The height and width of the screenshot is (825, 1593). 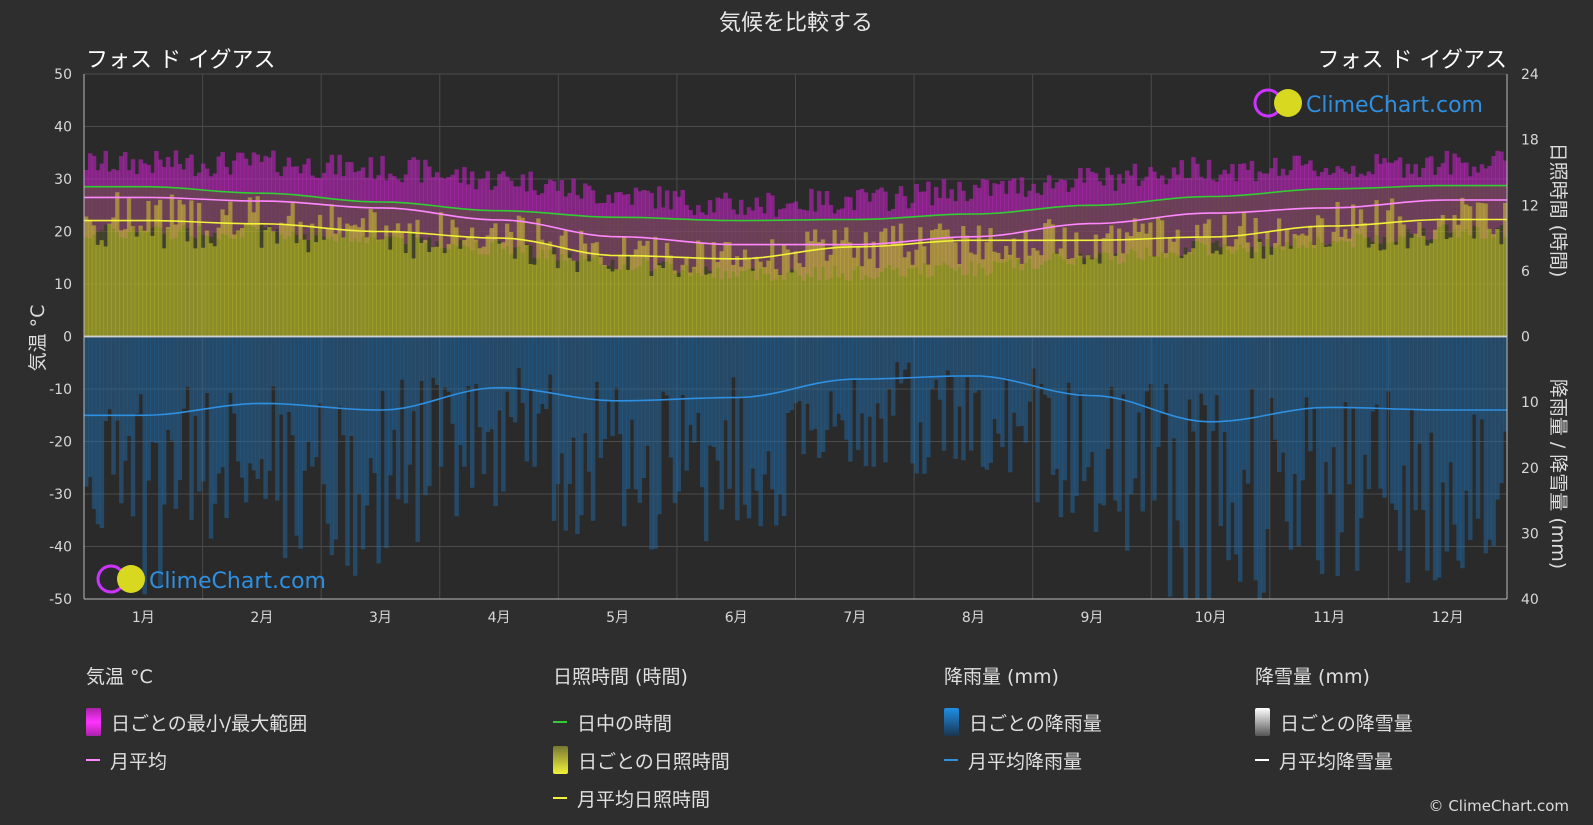 What do you see at coordinates (560, 760) in the screenshot?
I see `sunshine-swatch` at bounding box center [560, 760].